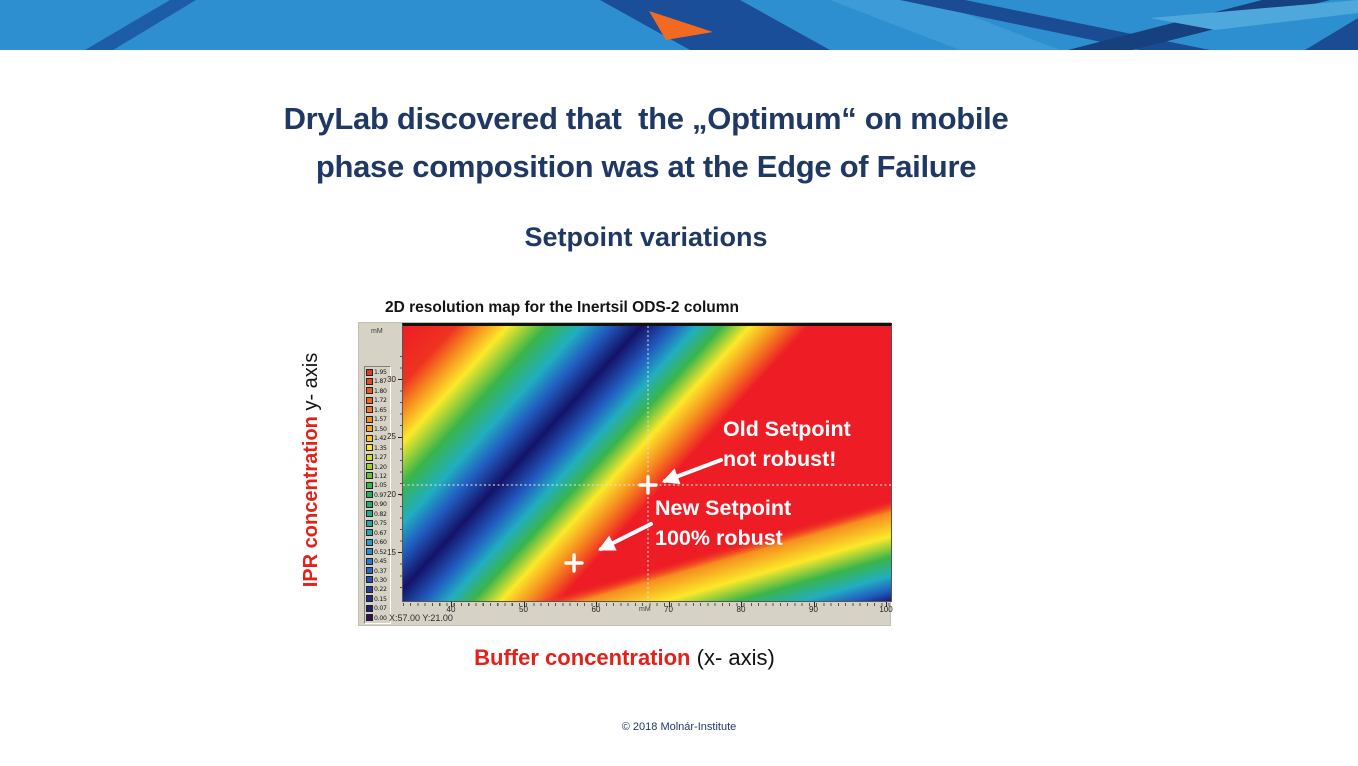 The image size is (1358, 766). I want to click on cursor-status: X:57.00 Y:21.00, so click(421, 618).